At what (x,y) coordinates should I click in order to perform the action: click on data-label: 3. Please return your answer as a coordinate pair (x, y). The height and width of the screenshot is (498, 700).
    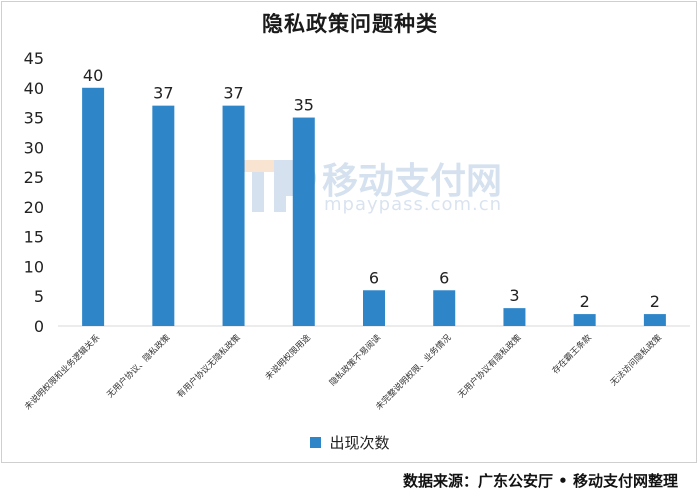
    Looking at the image, I should click on (514, 295).